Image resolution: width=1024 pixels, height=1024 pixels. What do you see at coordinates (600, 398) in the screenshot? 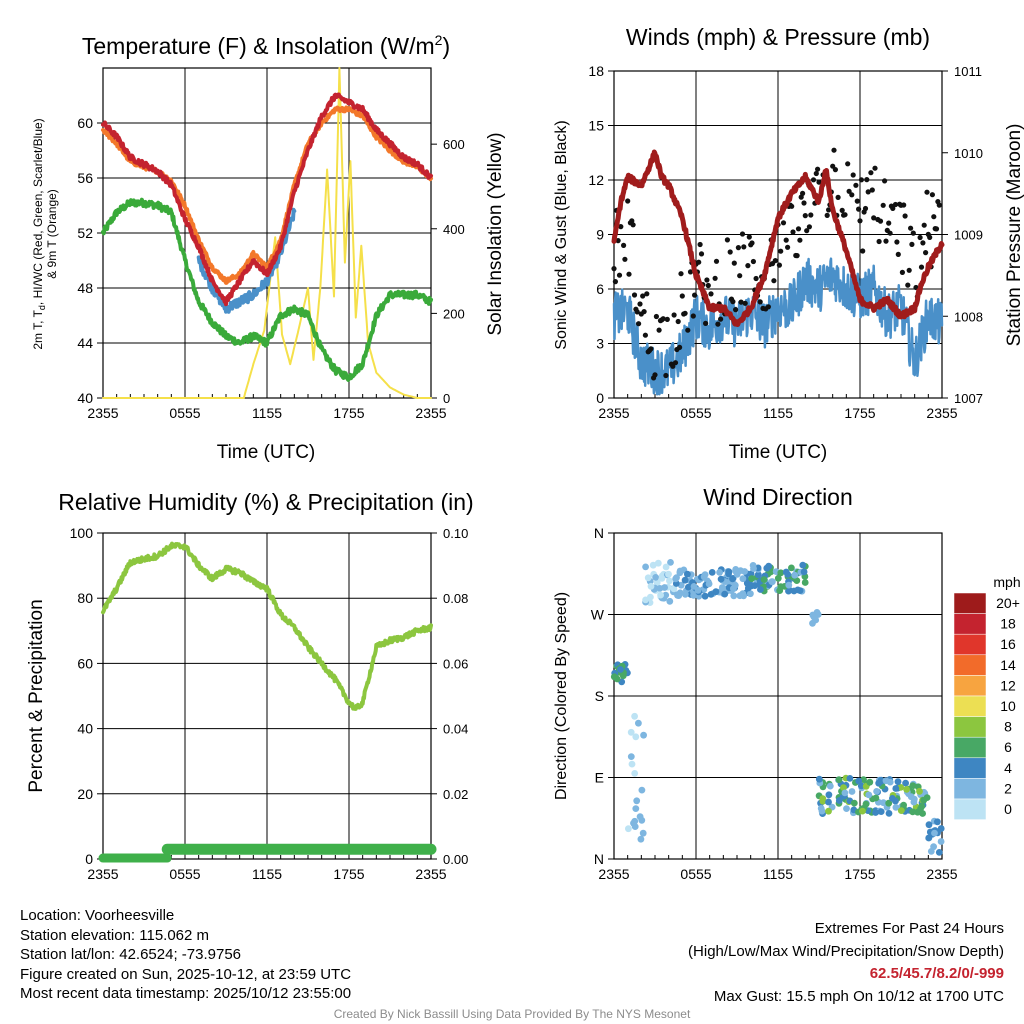
I see `y-tick-label: 0` at bounding box center [600, 398].